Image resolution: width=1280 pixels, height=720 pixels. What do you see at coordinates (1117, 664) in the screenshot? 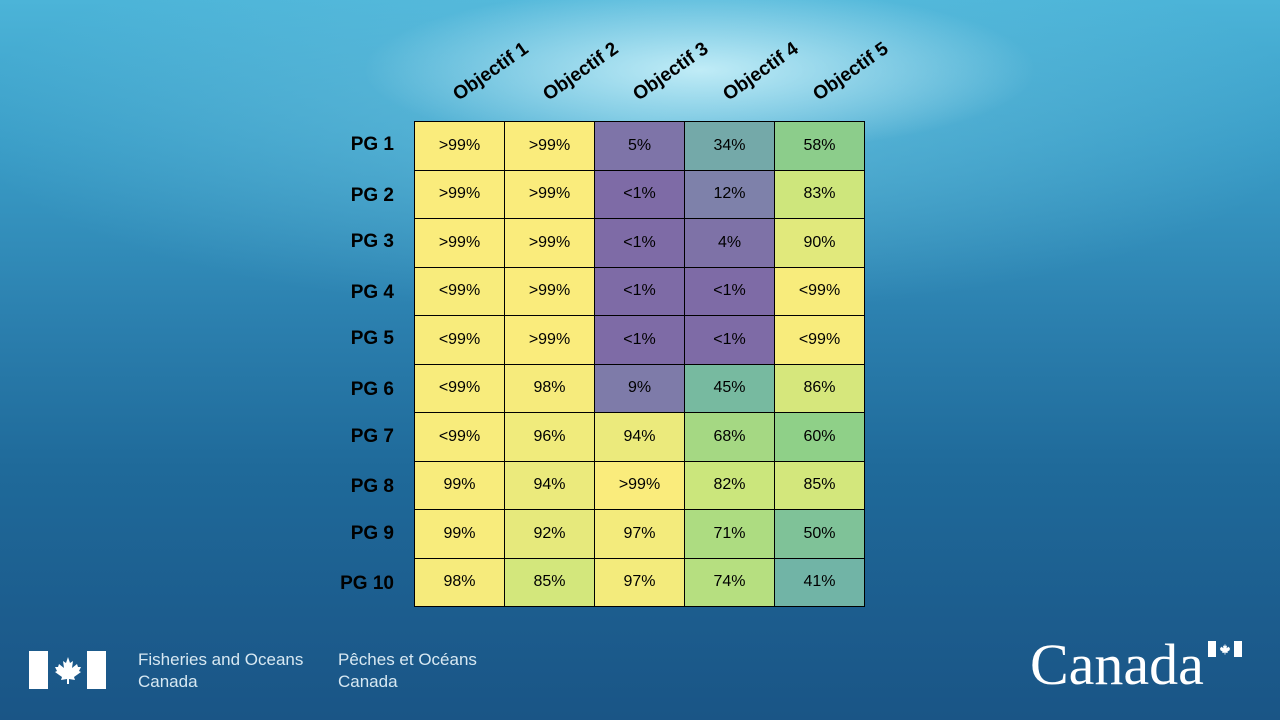
I see `canada-wordmark: Canada` at bounding box center [1117, 664].